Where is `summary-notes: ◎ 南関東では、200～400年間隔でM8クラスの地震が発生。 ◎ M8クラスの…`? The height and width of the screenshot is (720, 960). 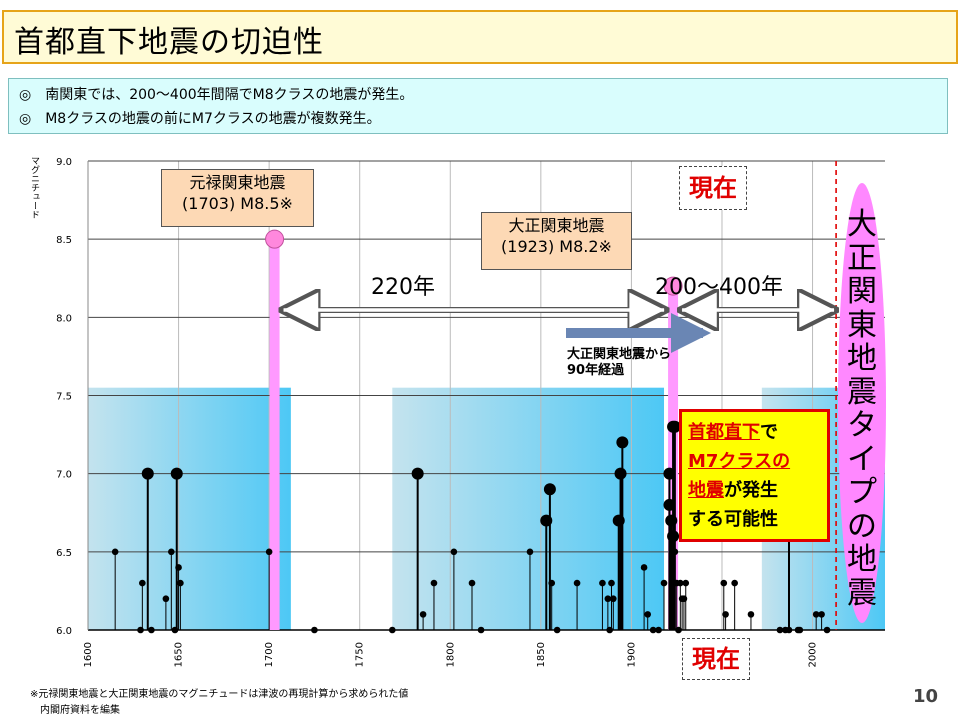
summary-notes: ◎ 南関東では、200～400年間隔でM8クラスの地震が発生。 ◎ M8クラスの… is located at coordinates (478, 106).